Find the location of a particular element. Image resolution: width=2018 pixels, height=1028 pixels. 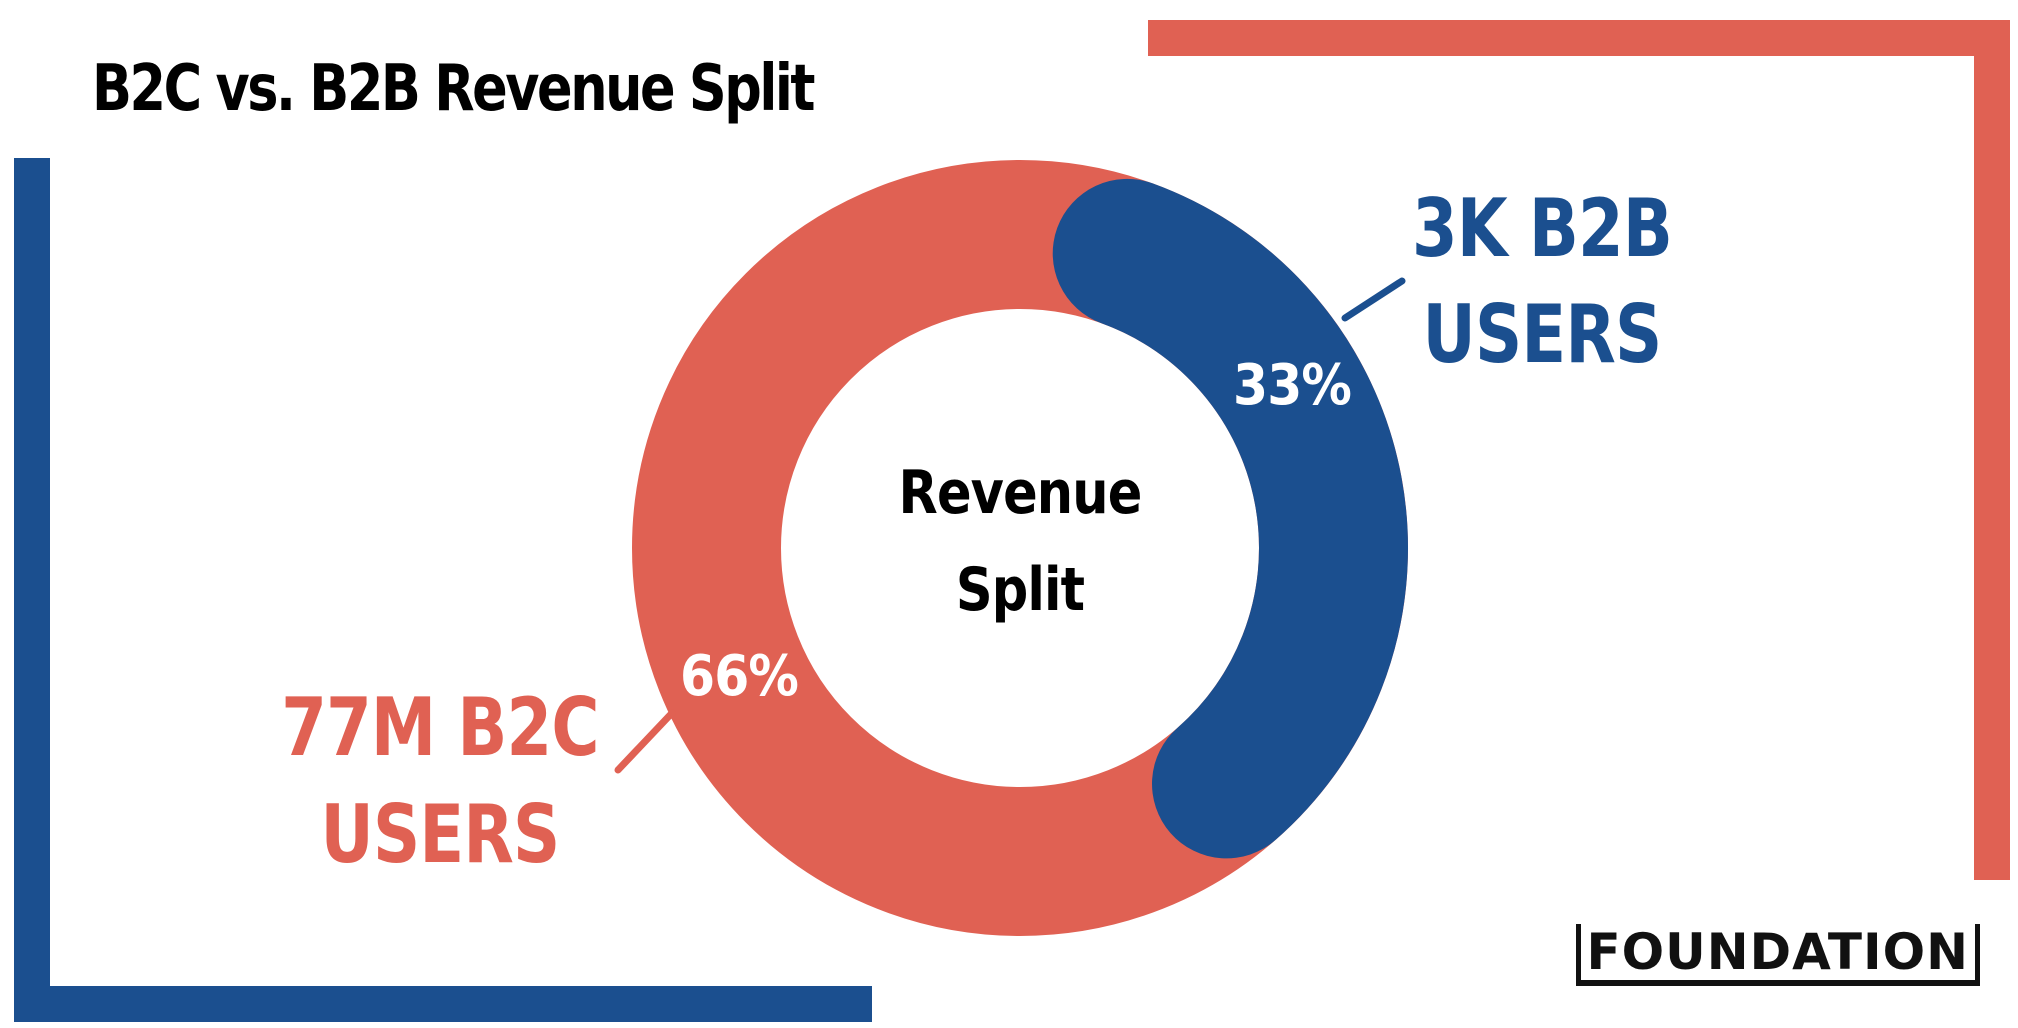

callout-b2c-line1: 77M B2C is located at coordinates (439, 728).